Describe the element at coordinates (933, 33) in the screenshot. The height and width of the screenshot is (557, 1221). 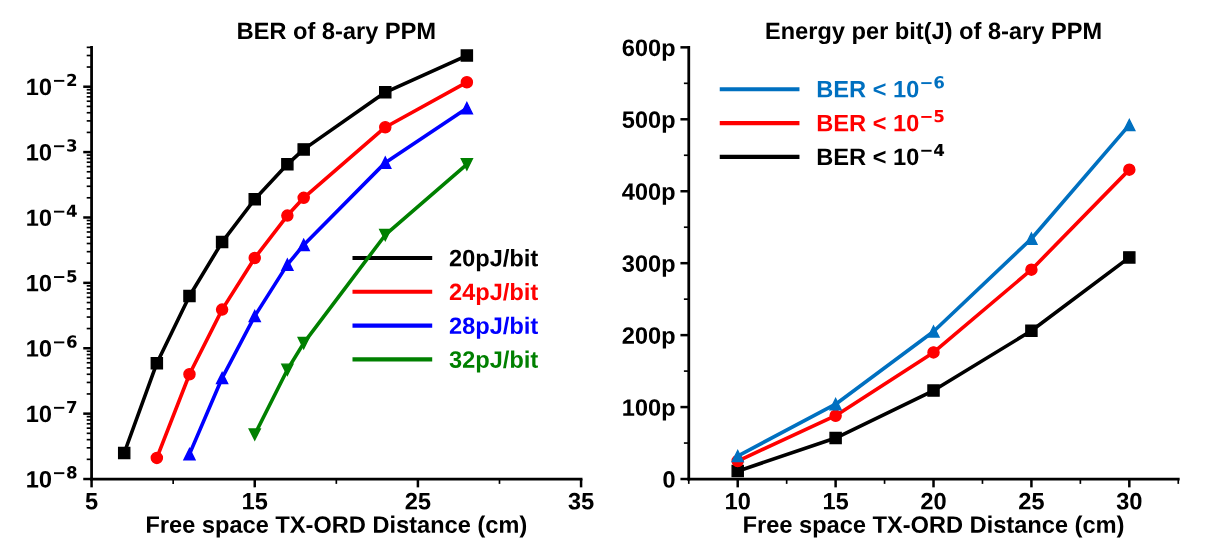
I see `chart-title: Energy per bit(J) of 8-ary PPM` at that location.